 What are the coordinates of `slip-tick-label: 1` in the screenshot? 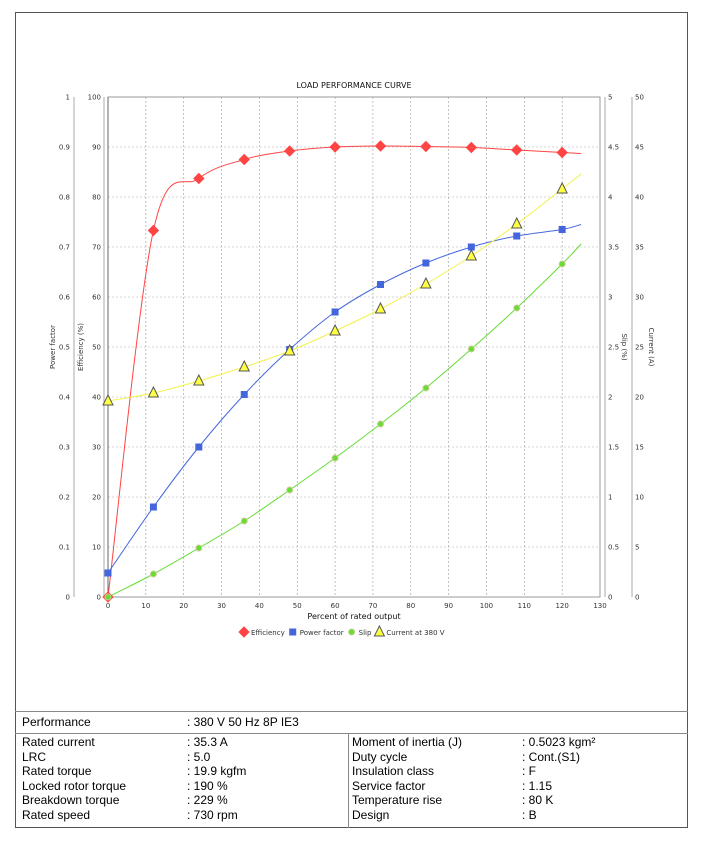 It's located at (610, 498).